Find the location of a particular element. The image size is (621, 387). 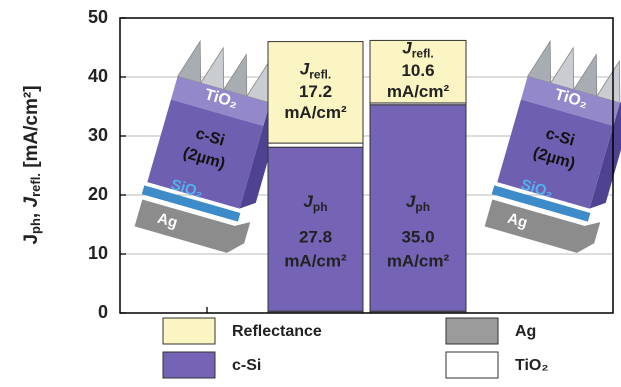

y-label-part: , is located at coordinates (31, 213).